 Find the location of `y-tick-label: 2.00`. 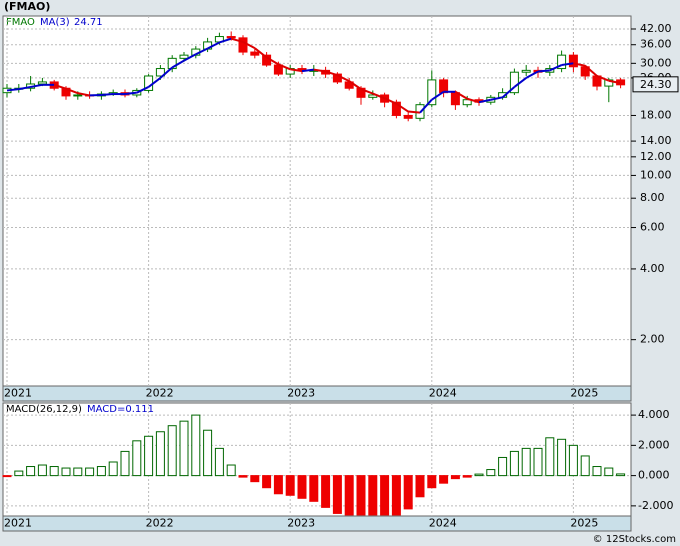

y-tick-label: 2.00 is located at coordinates (652, 339).